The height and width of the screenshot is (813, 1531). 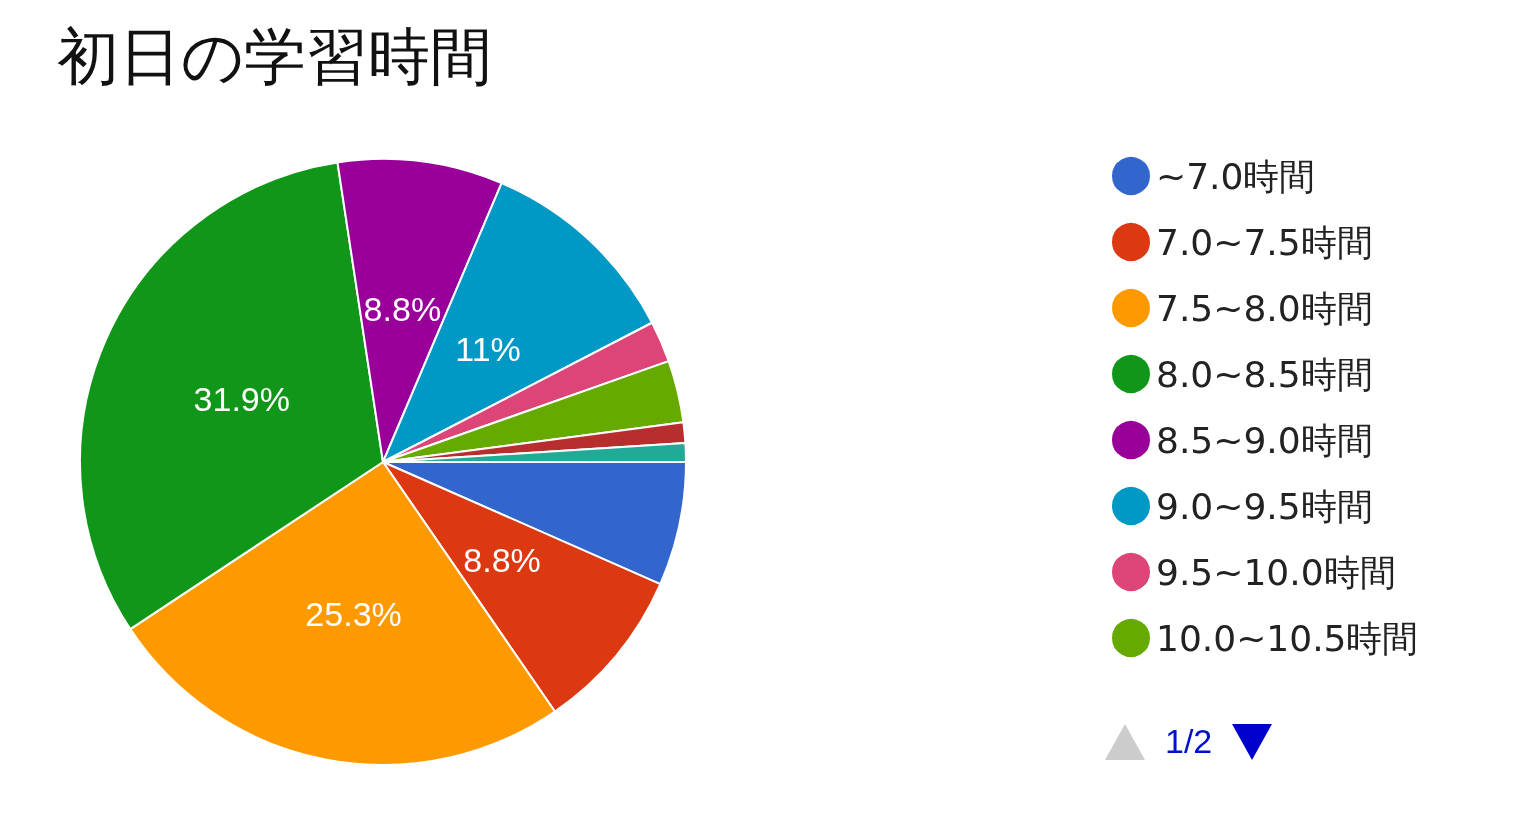 I want to click on legend-label: ~7.0時間, so click(x=1236, y=176).